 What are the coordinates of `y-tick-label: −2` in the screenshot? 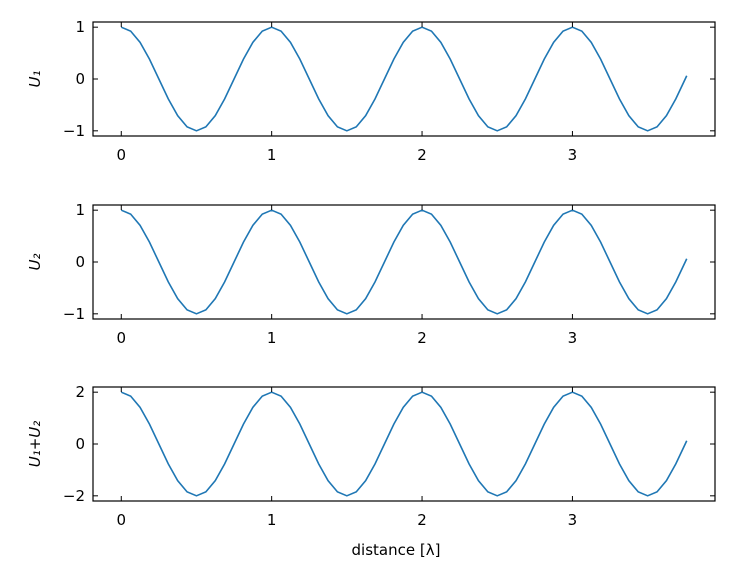 It's located at (74, 496).